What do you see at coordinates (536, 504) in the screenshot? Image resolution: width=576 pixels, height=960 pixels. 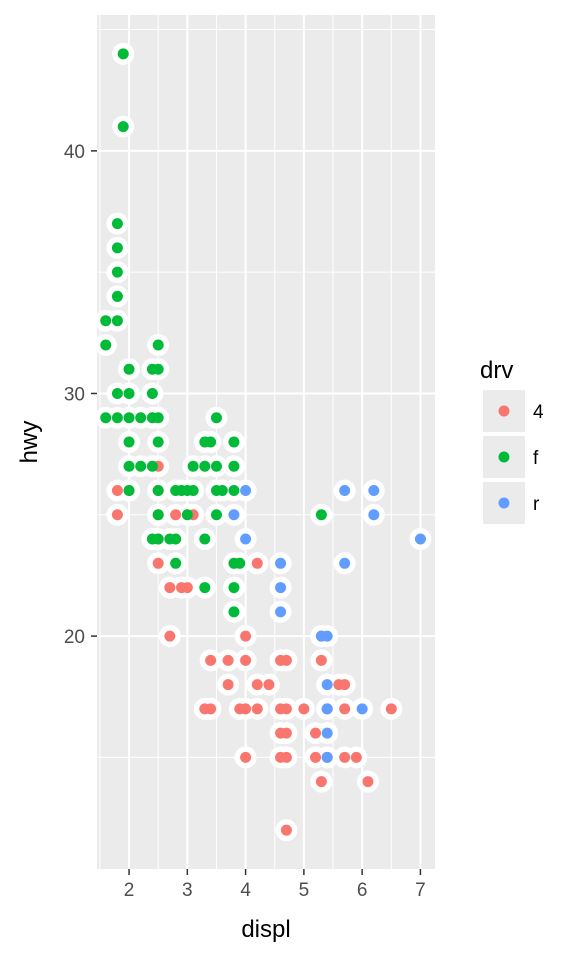 I see `legend-label: r` at bounding box center [536, 504].